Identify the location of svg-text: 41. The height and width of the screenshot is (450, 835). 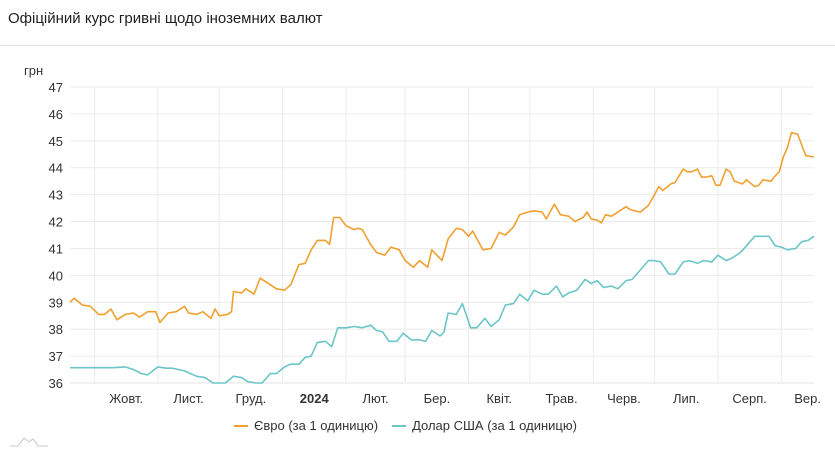
(56, 248).